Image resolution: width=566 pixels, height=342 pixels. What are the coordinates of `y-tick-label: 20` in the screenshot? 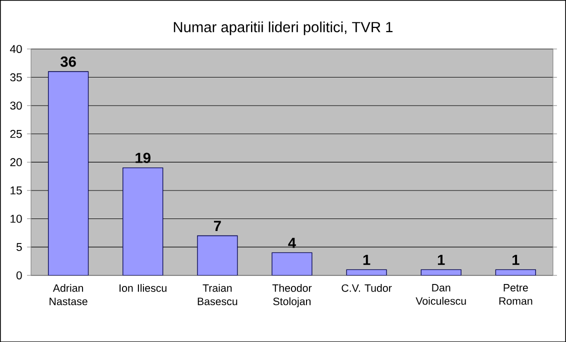 It's located at (16, 162).